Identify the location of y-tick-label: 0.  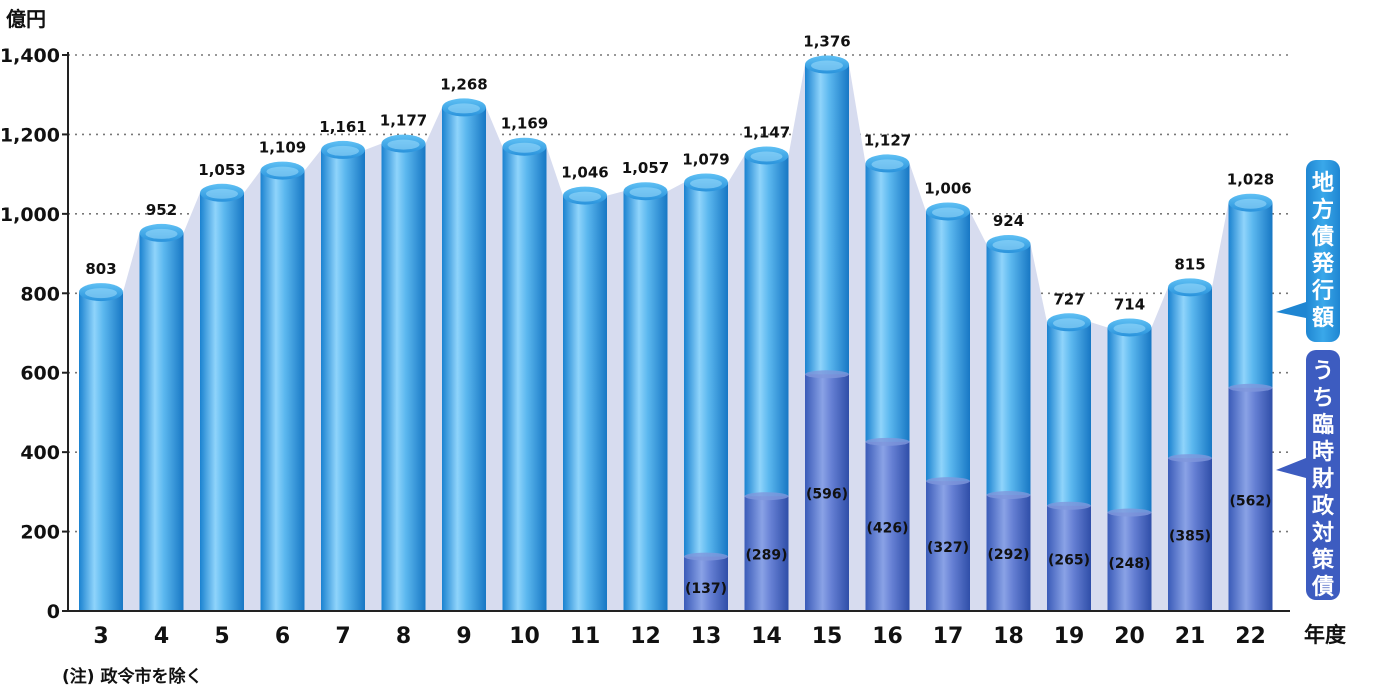
(53, 612).